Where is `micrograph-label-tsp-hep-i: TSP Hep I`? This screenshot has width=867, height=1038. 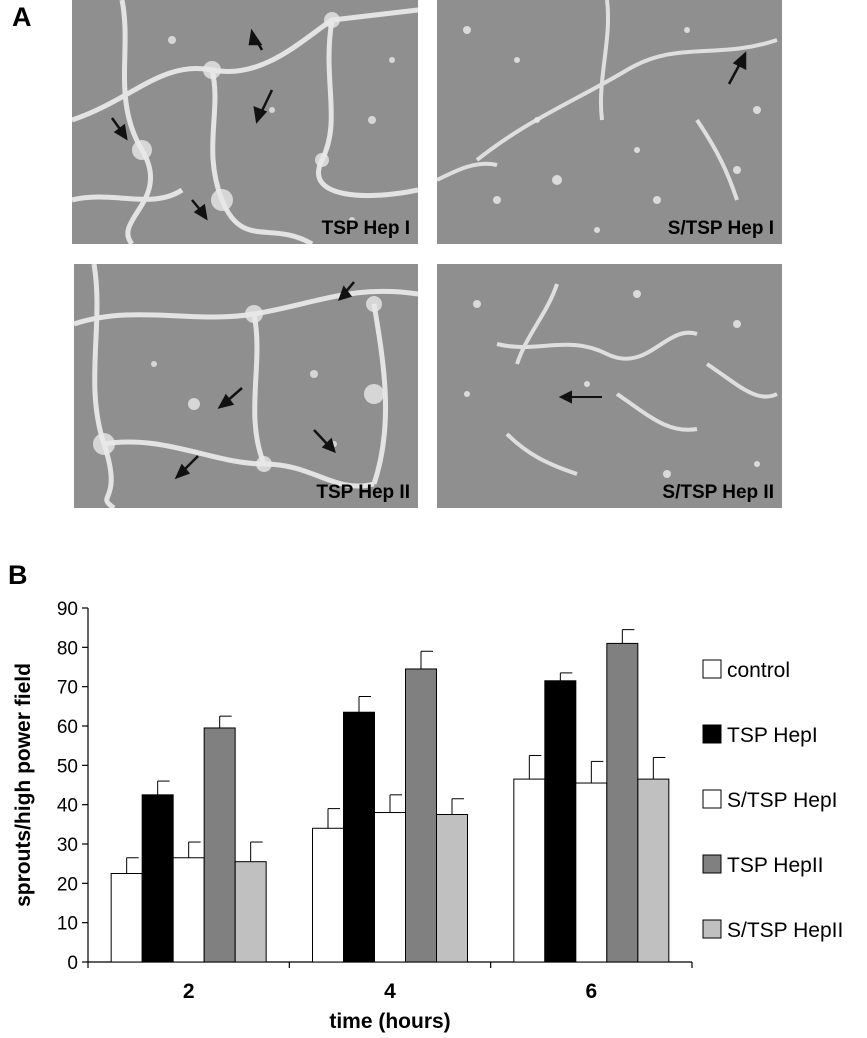
micrograph-label-tsp-hep-i: TSP Hep I is located at coordinates (365, 228).